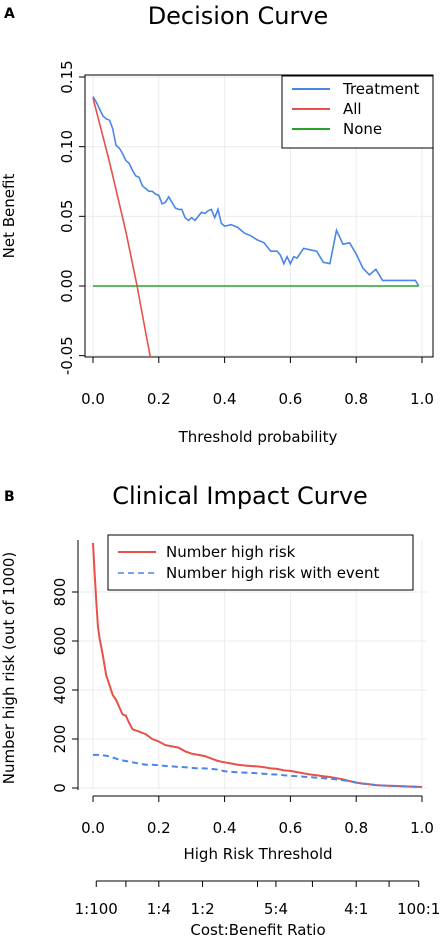  I want to click on cost-tick-label: 1:2, so click(202, 909).